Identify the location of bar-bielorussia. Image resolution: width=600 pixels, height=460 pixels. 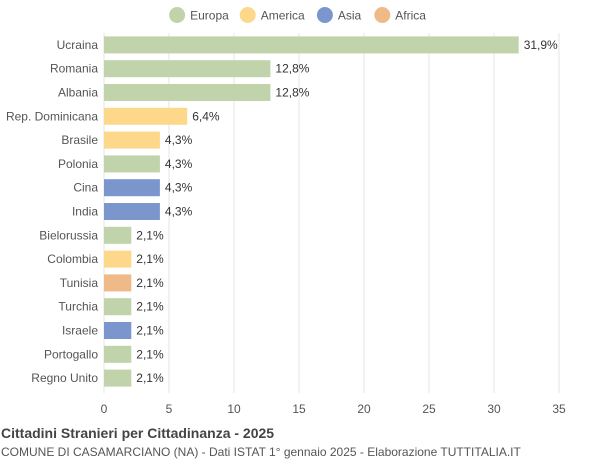
(118, 235).